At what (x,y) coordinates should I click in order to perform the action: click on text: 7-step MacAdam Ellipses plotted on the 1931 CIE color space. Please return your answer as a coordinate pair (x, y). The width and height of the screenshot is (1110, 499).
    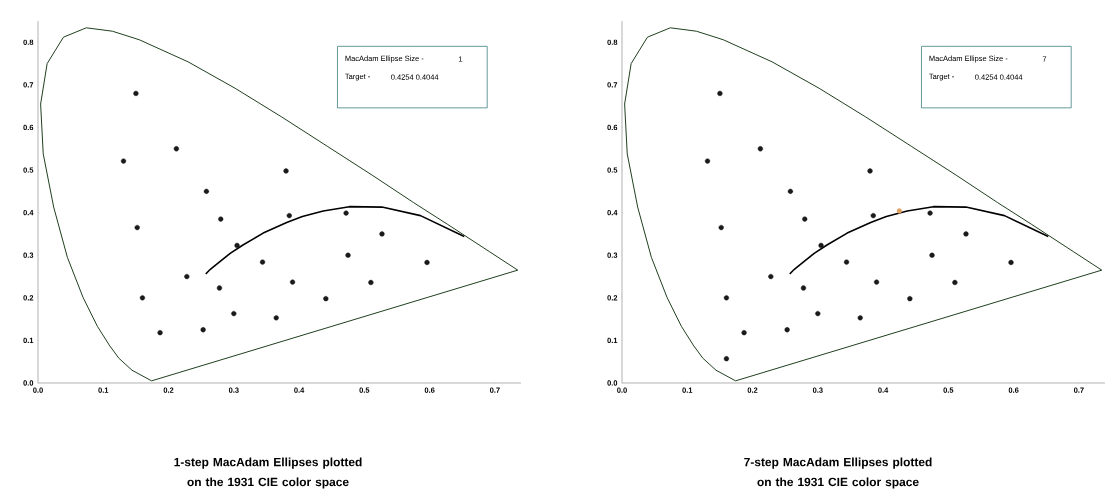
    Looking at the image, I should click on (838, 473).